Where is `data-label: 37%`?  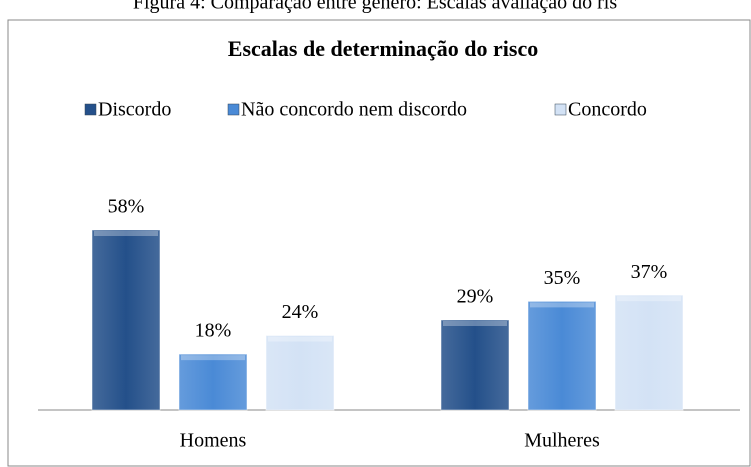
data-label: 37% is located at coordinates (649, 272).